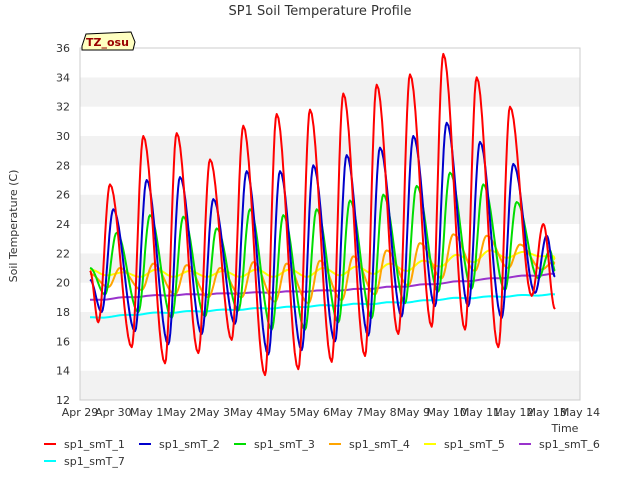 The height and width of the screenshot is (480, 640). I want to click on legend-item: sp1_smT_1, so click(84, 444).